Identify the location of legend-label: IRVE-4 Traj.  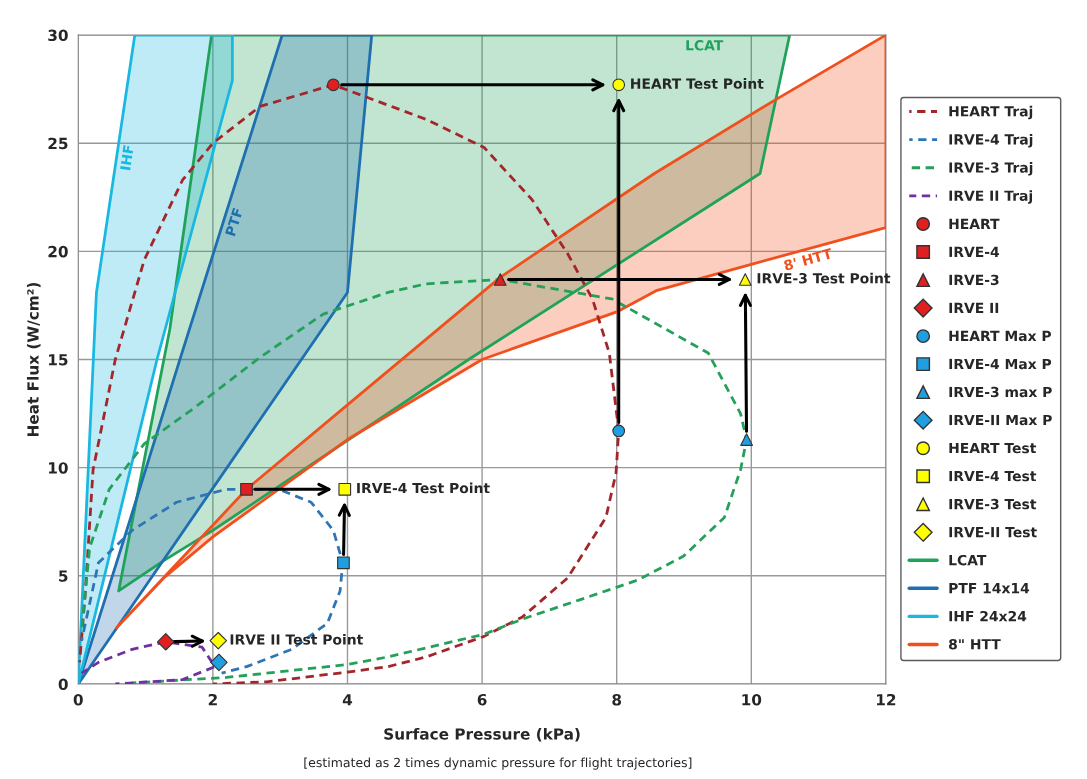
(991, 140).